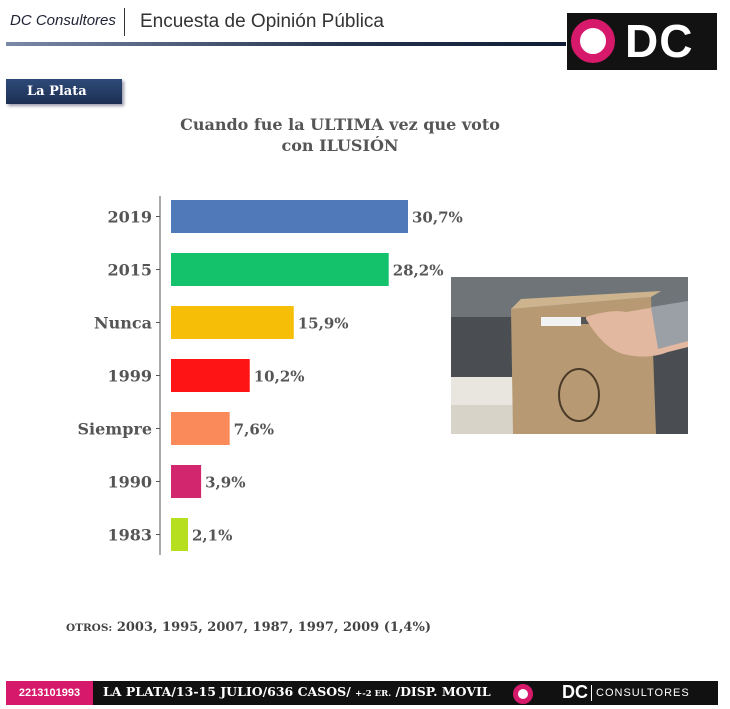 This screenshot has width=730, height=709. What do you see at coordinates (227, 691) in the screenshot?
I see `footer-info-main: LA PLATA/13-15 JULIO/636 CASOS/` at bounding box center [227, 691].